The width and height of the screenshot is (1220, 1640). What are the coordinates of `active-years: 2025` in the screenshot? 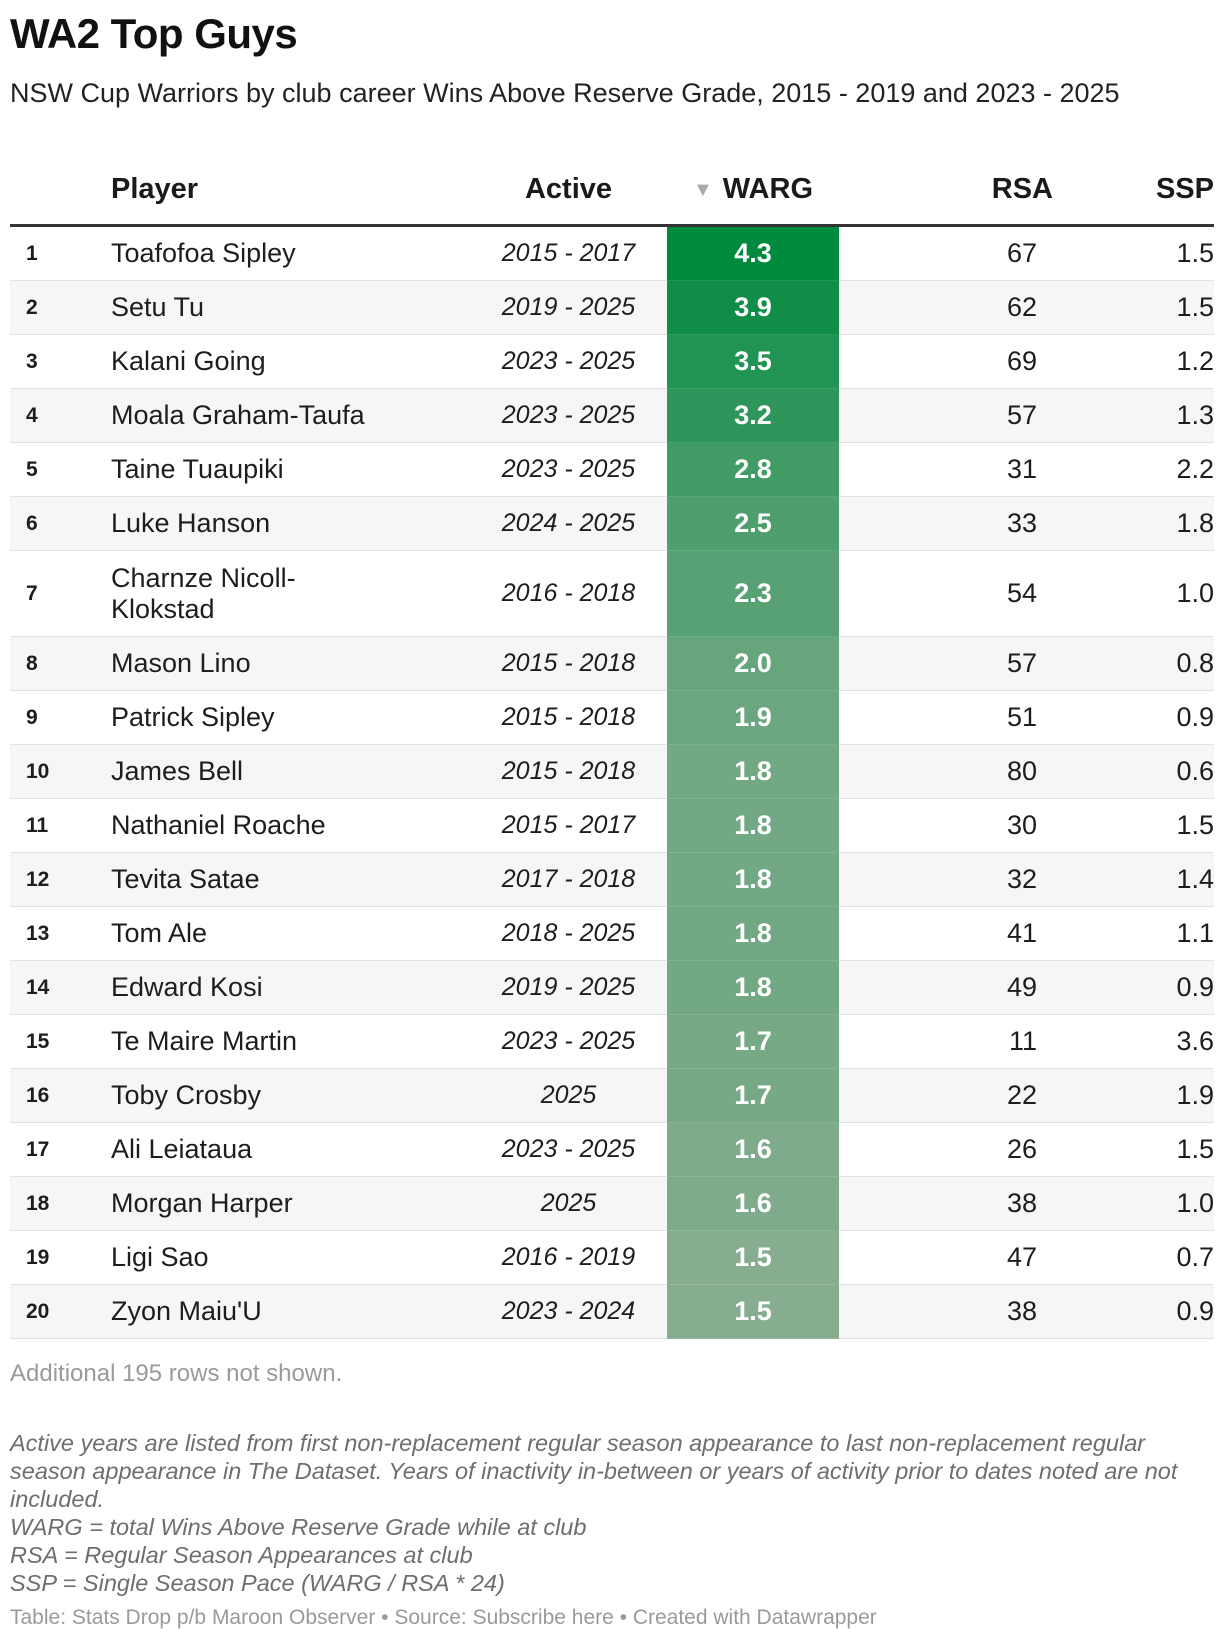 It's located at (568, 1095).